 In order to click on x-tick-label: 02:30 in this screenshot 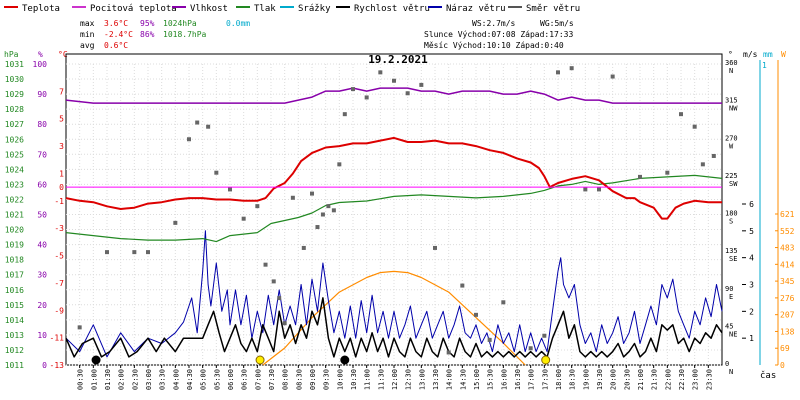, I will do `click(135, 379)`.